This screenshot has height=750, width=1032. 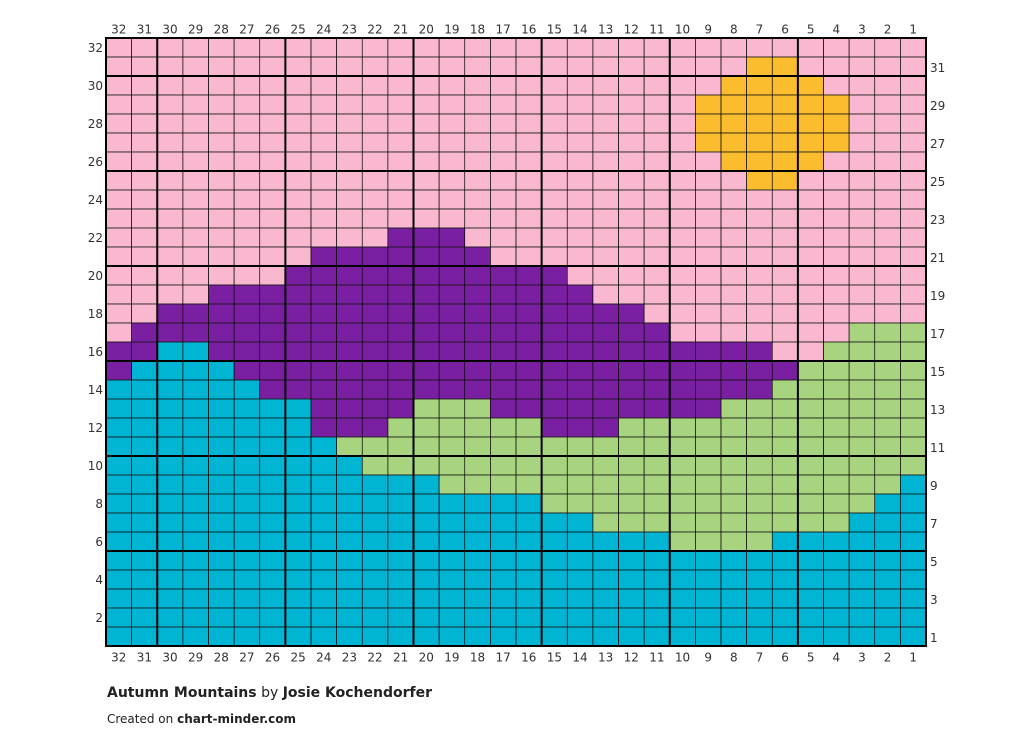 I want to click on column-number: 3, so click(x=862, y=30).